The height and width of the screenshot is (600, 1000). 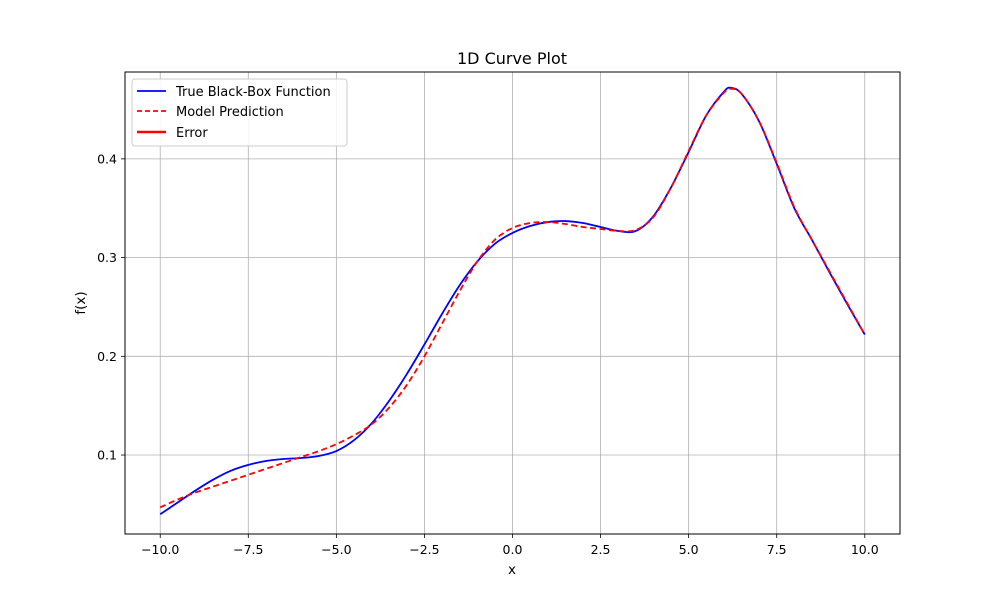 I want to click on x-tick-label: −5.0, so click(x=336, y=549).